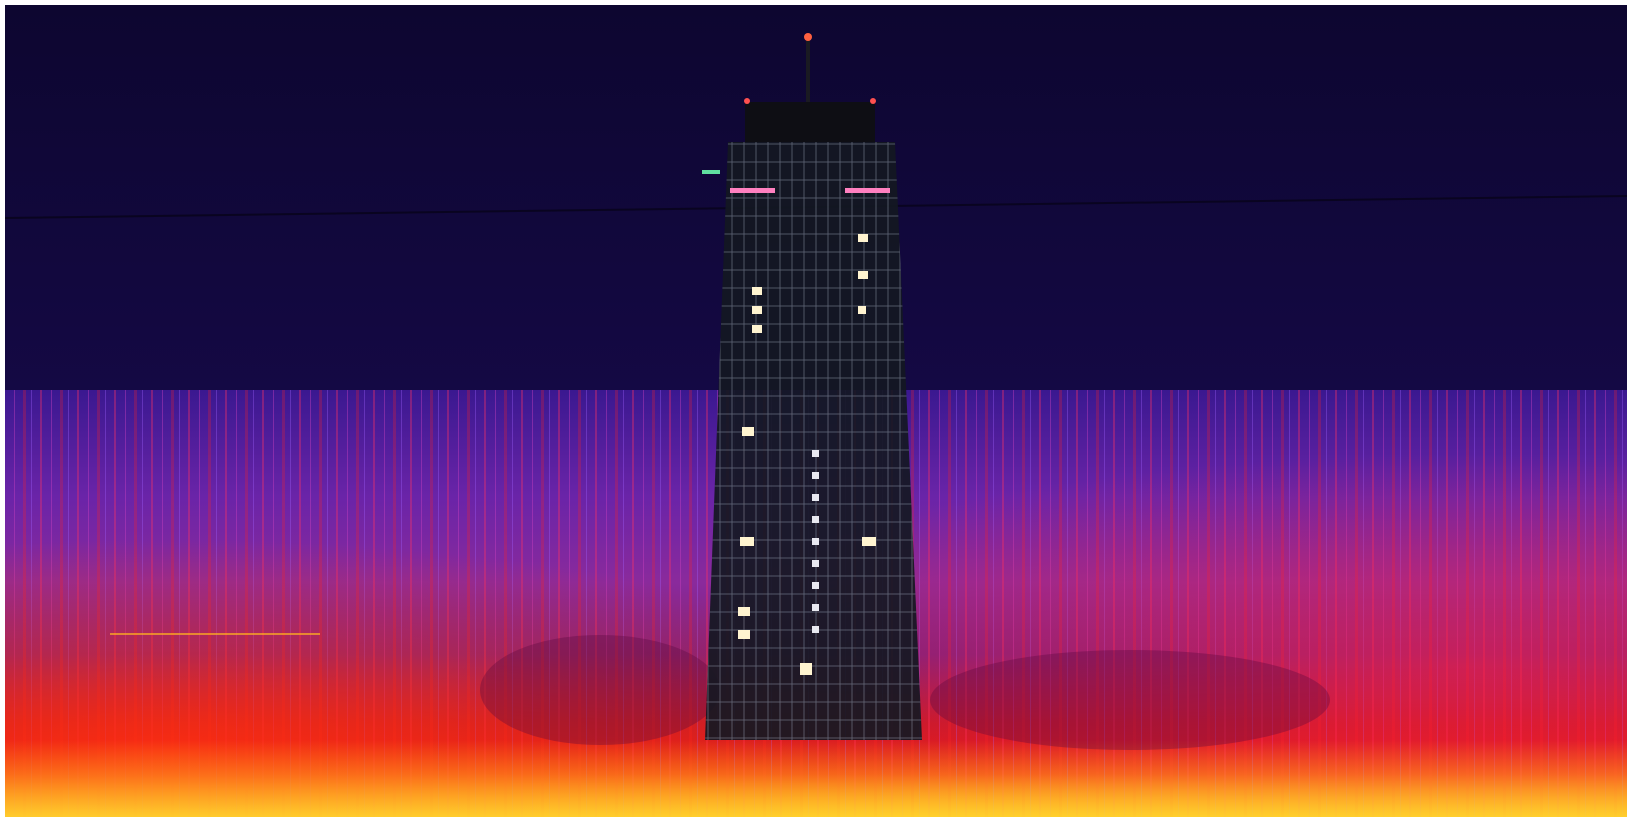  I want to click on spectrogram-low-band, so click(816, 778).